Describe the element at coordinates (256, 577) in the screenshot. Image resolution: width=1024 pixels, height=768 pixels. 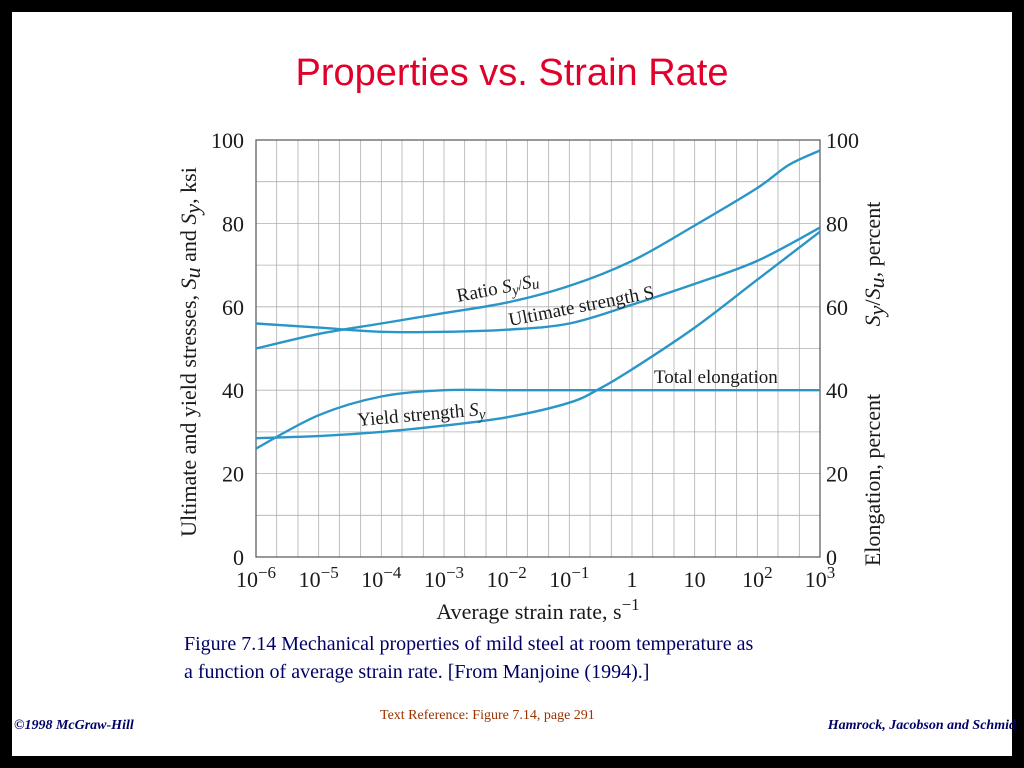
I see `x-tick-label: 10⁻⁶` at that location.